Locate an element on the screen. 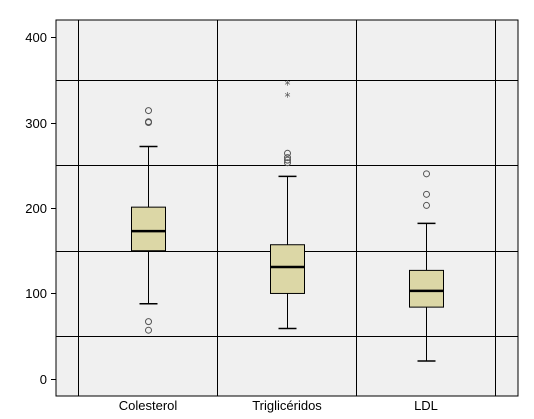 The image size is (534, 419). category-labels: Colesterol Triglicéridos LDL is located at coordinates (278, 405).